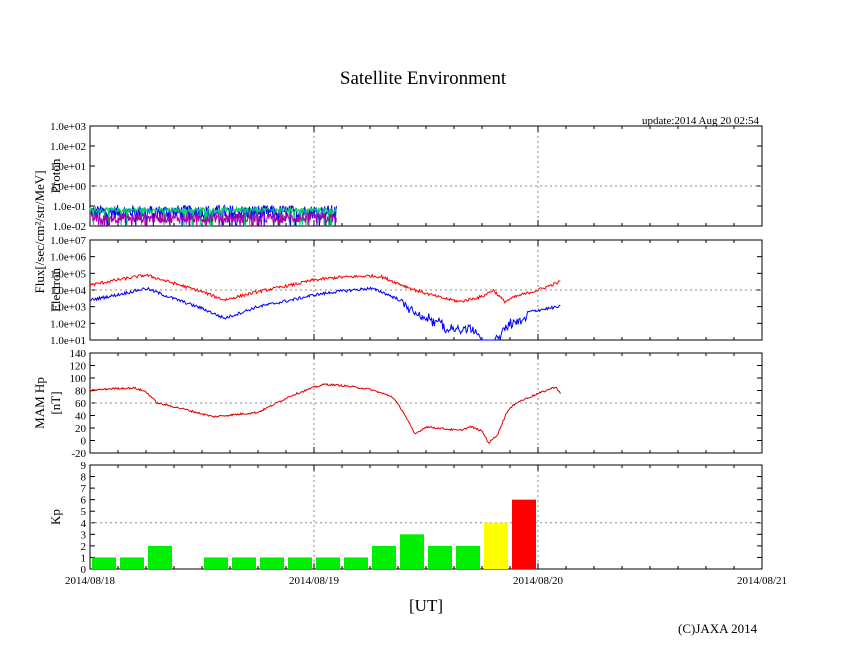 Image resolution: width=846 pixels, height=655 pixels. Describe the element at coordinates (325, 313) in the screenshot. I see `electron-blue-line` at that location.